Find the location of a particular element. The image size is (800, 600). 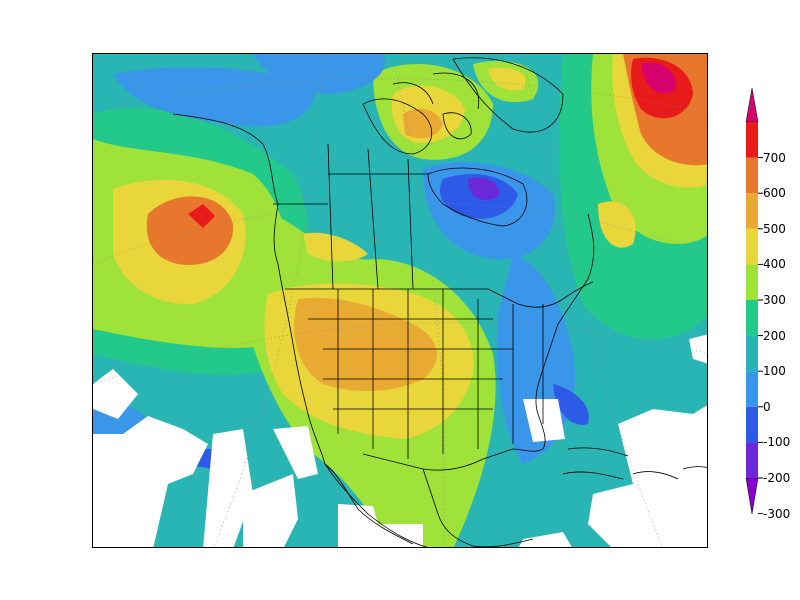

colorbar-top-arrow is located at coordinates (752, 105).